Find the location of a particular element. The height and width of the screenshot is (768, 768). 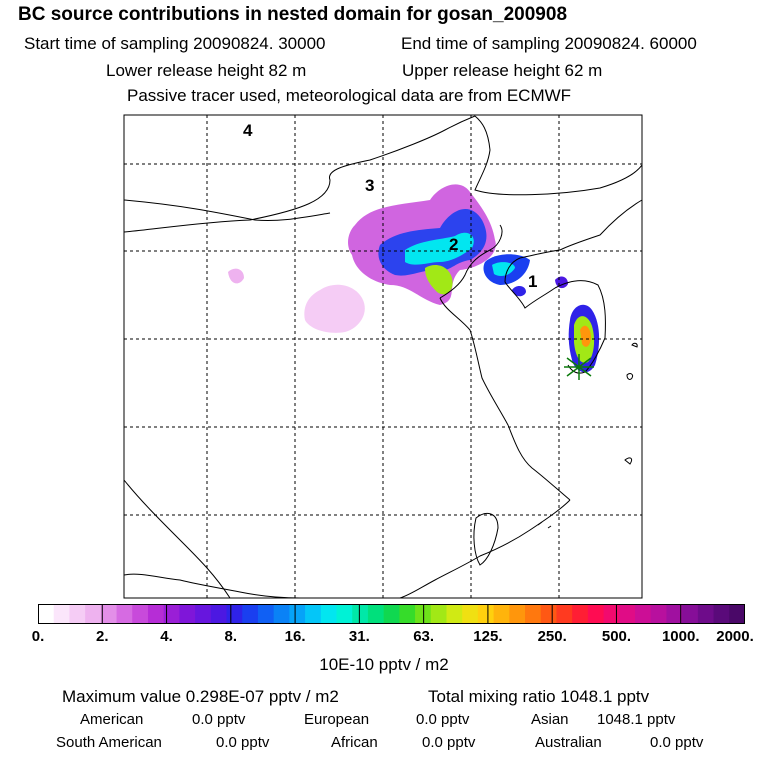

asian-value: 1048.1 pptv is located at coordinates (636, 719).